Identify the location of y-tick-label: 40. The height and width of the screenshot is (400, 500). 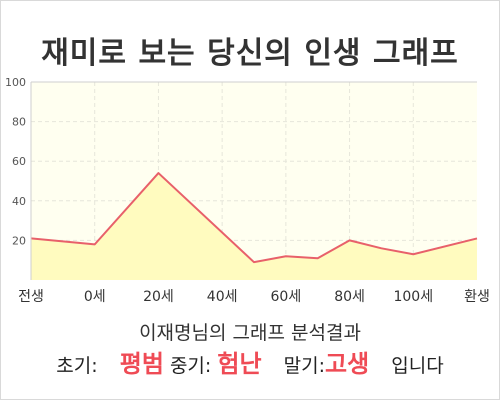
(19, 201).